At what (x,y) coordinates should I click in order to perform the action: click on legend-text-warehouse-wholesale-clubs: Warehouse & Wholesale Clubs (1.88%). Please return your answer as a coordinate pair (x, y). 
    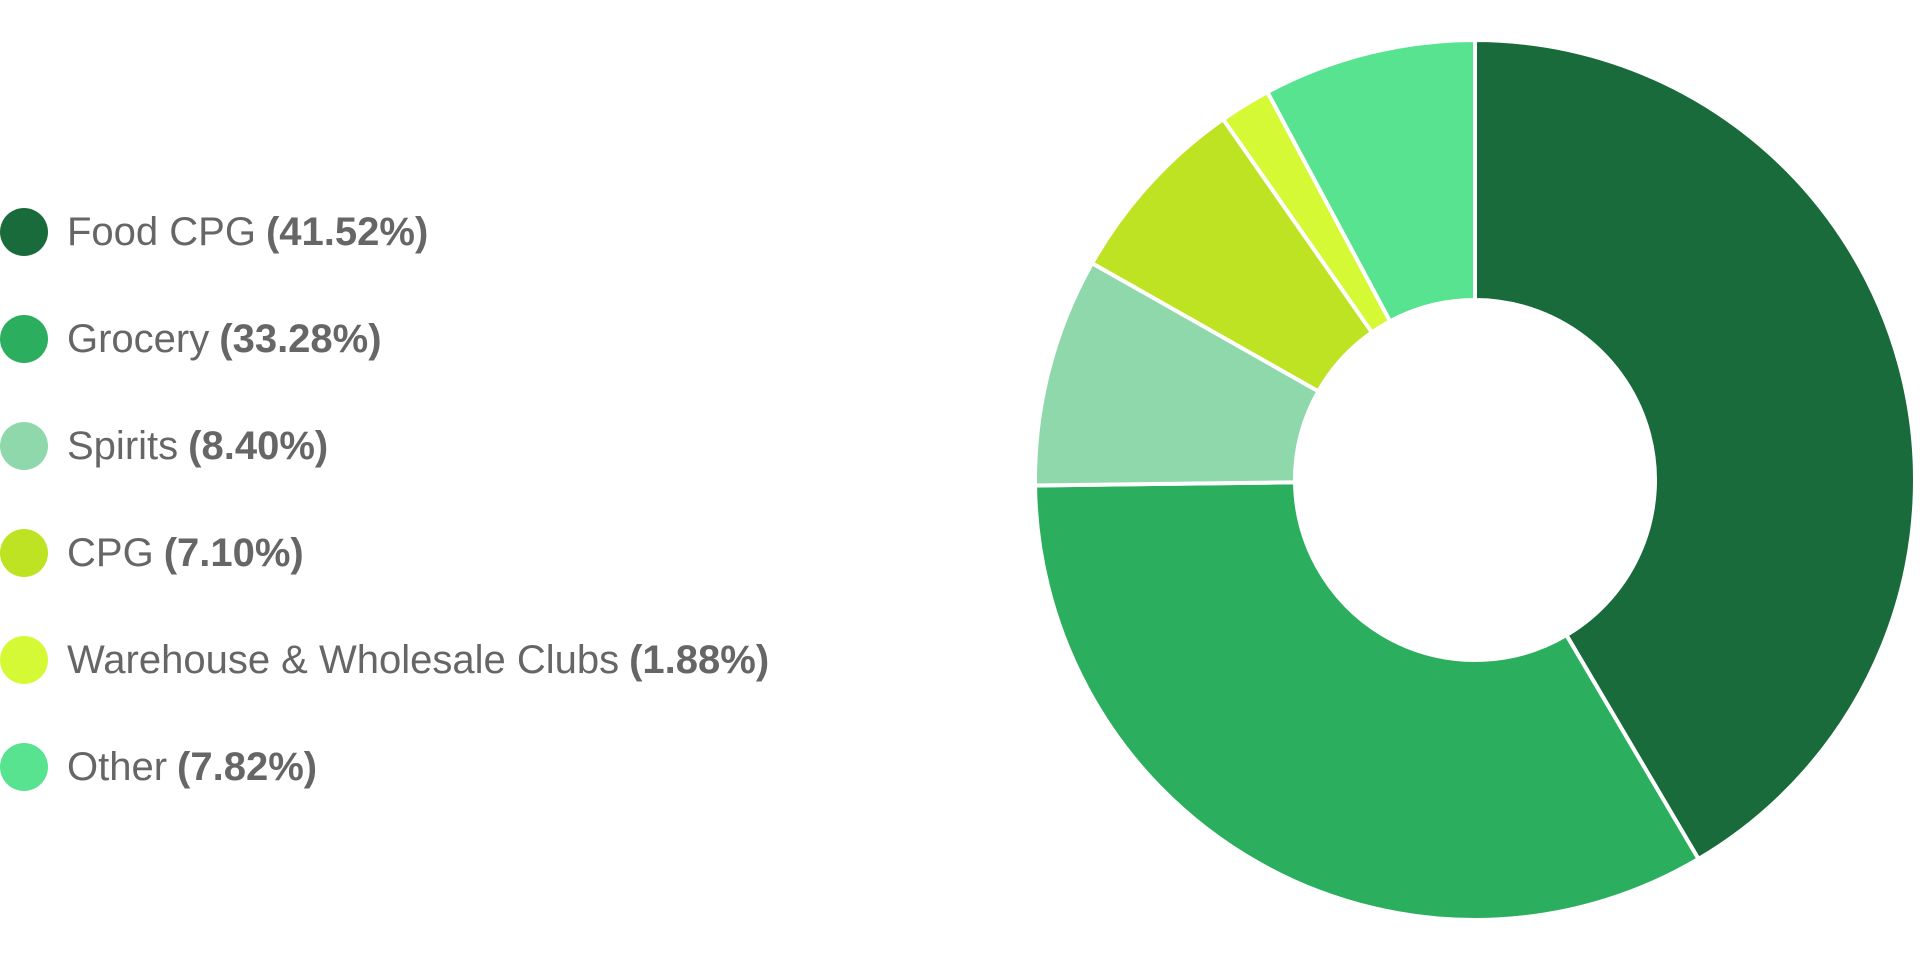
    Looking at the image, I should click on (418, 660).